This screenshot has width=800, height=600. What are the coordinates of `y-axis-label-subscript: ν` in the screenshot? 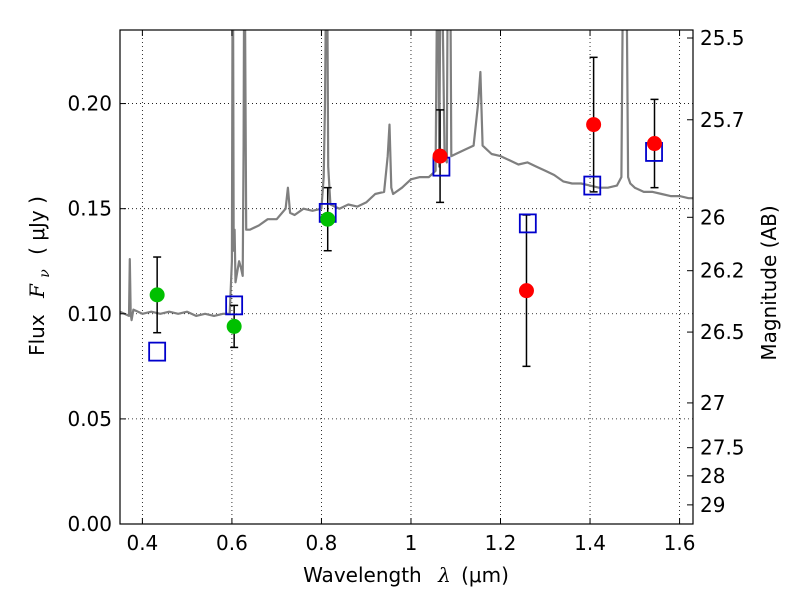 It's located at (45, 273).